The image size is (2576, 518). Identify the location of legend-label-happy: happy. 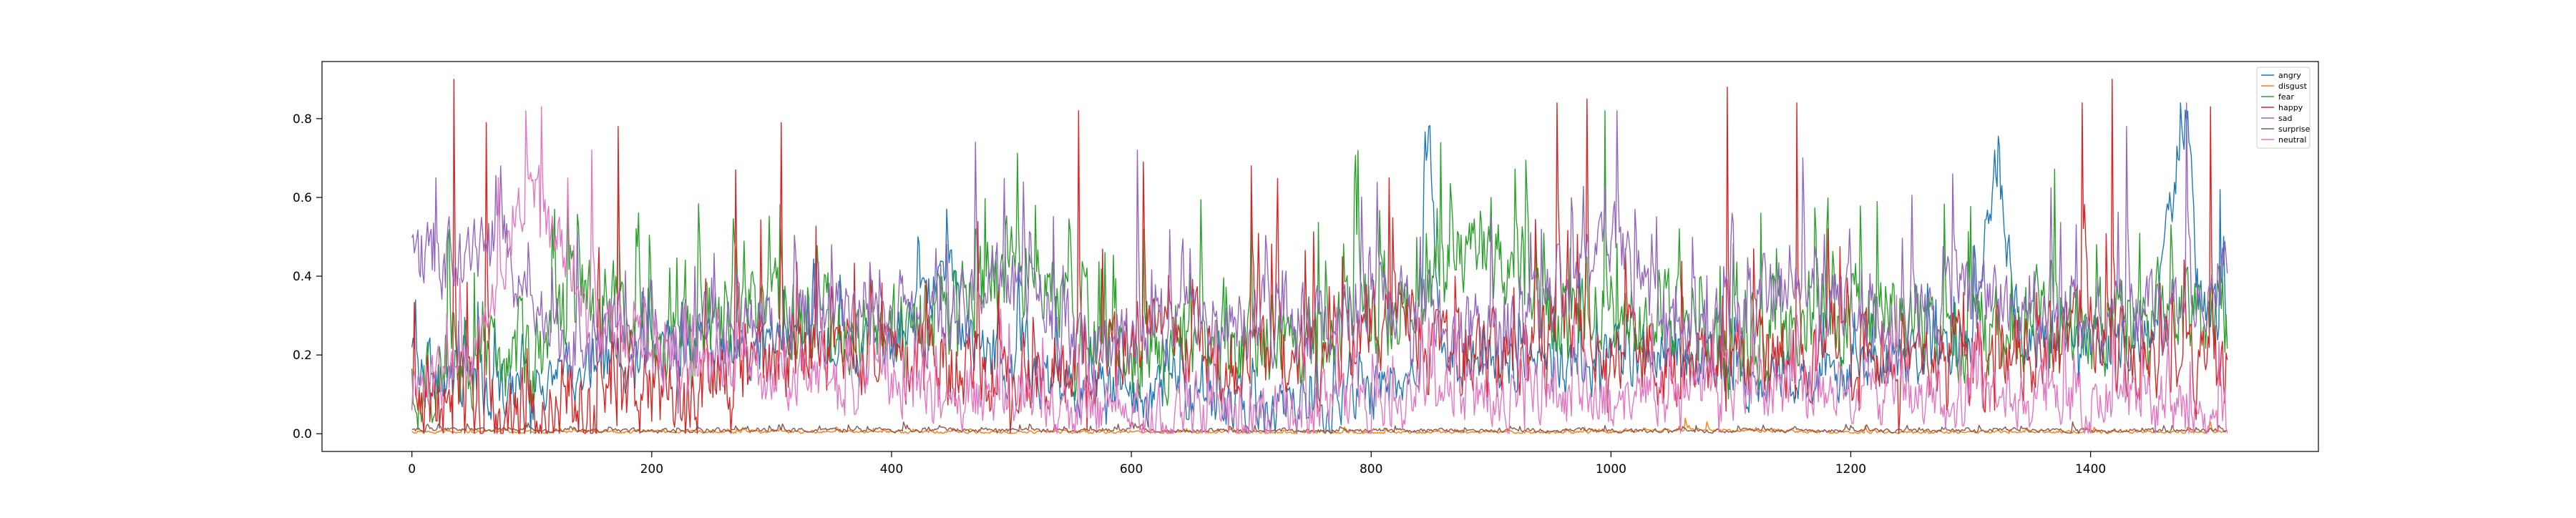
(2290, 108).